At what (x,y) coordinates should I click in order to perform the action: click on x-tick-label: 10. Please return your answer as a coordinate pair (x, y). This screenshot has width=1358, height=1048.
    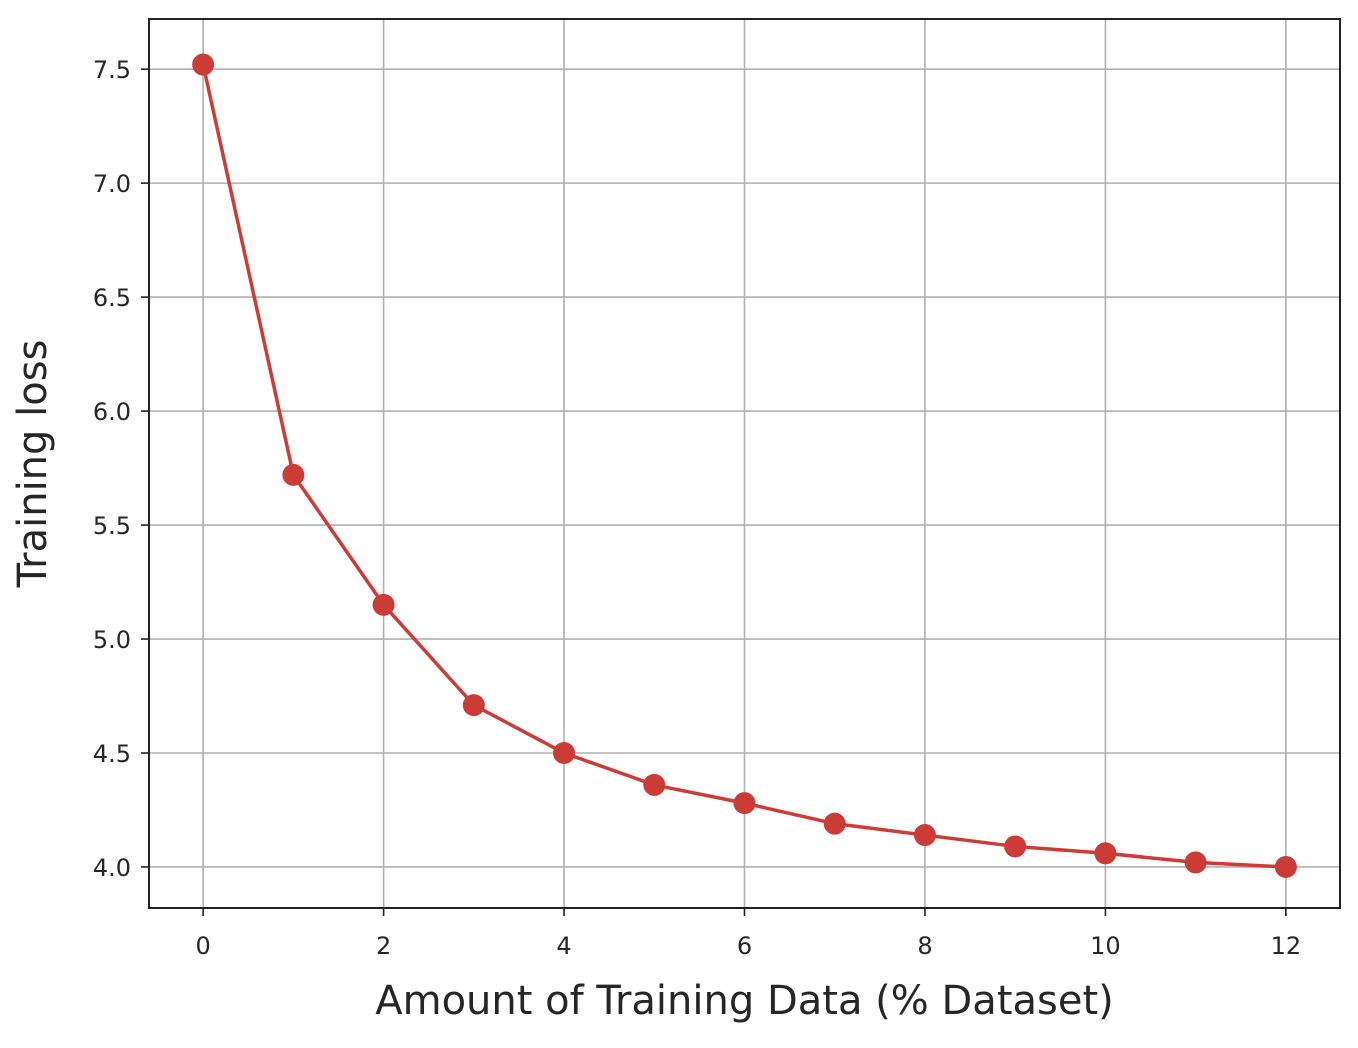
    Looking at the image, I should click on (1105, 946).